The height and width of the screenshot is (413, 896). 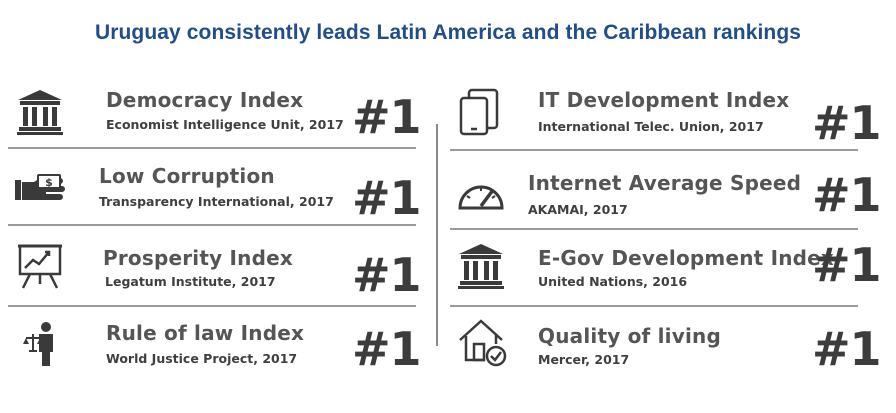 I want to click on index-source: Economist Intelligence Unit, 2017, so click(x=225, y=124).